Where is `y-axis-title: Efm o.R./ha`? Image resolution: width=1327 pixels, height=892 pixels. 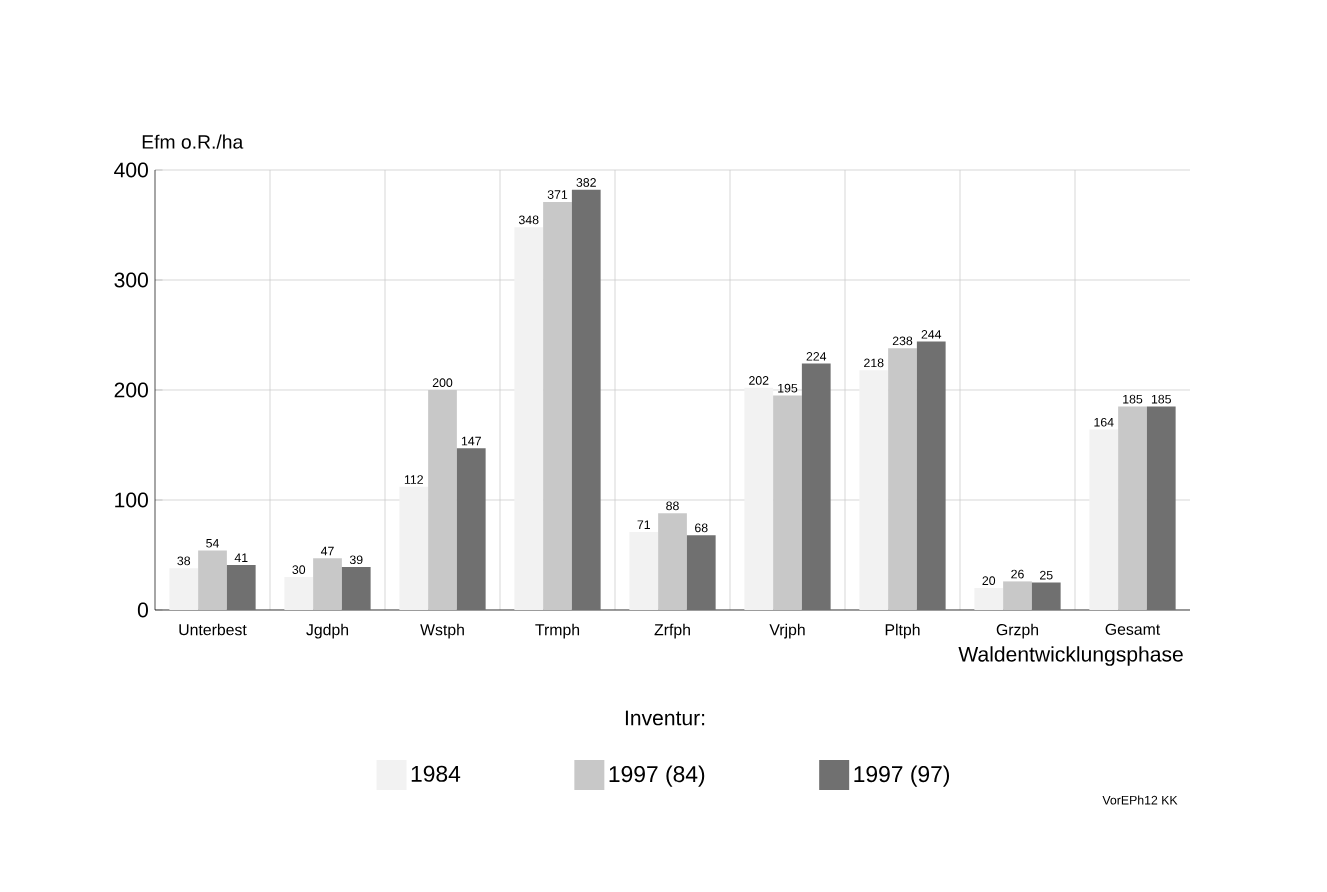
y-axis-title: Efm o.R./ha is located at coordinates (193, 141).